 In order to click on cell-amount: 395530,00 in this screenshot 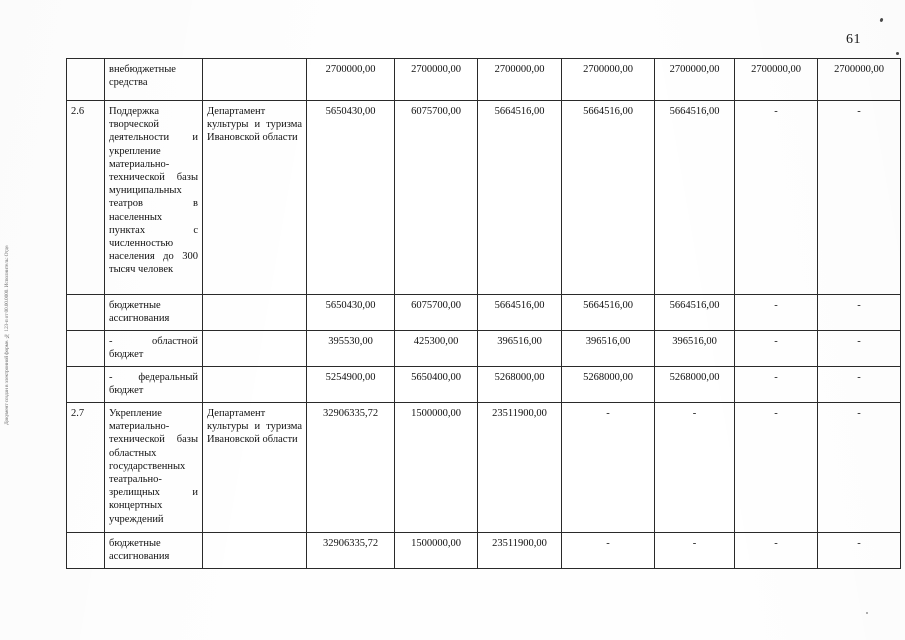, I will do `click(350, 348)`.